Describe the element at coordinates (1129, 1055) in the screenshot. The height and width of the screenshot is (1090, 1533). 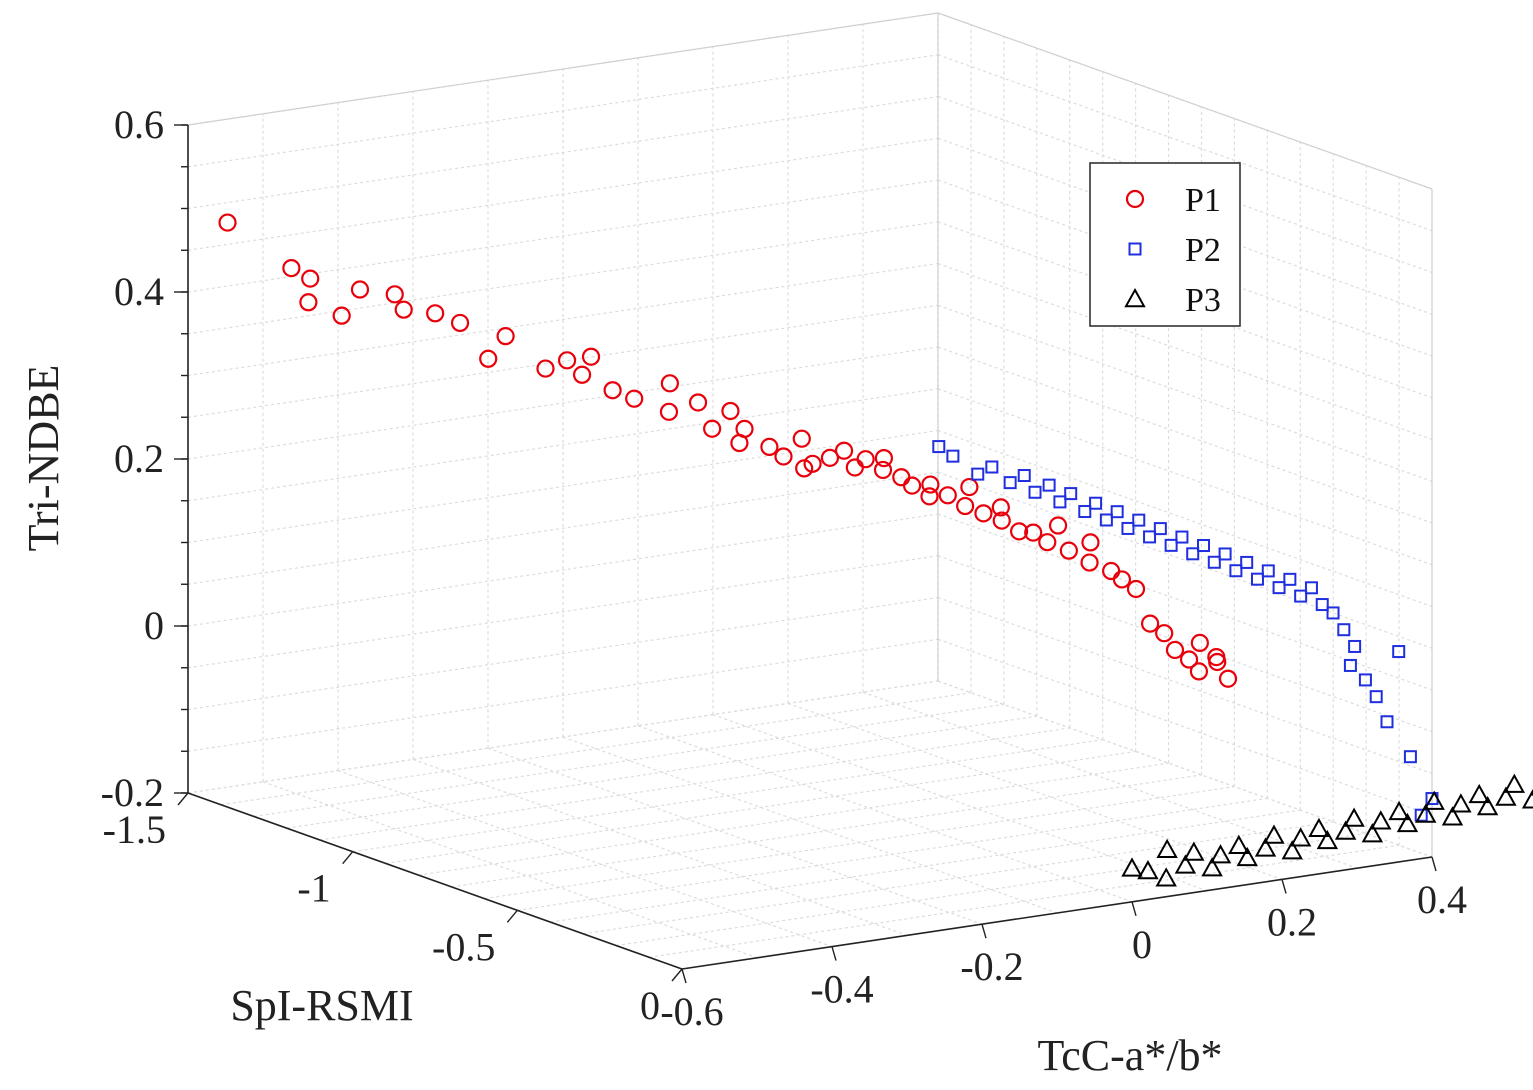
I see `x-axis-title: TcC-a*/b*` at that location.